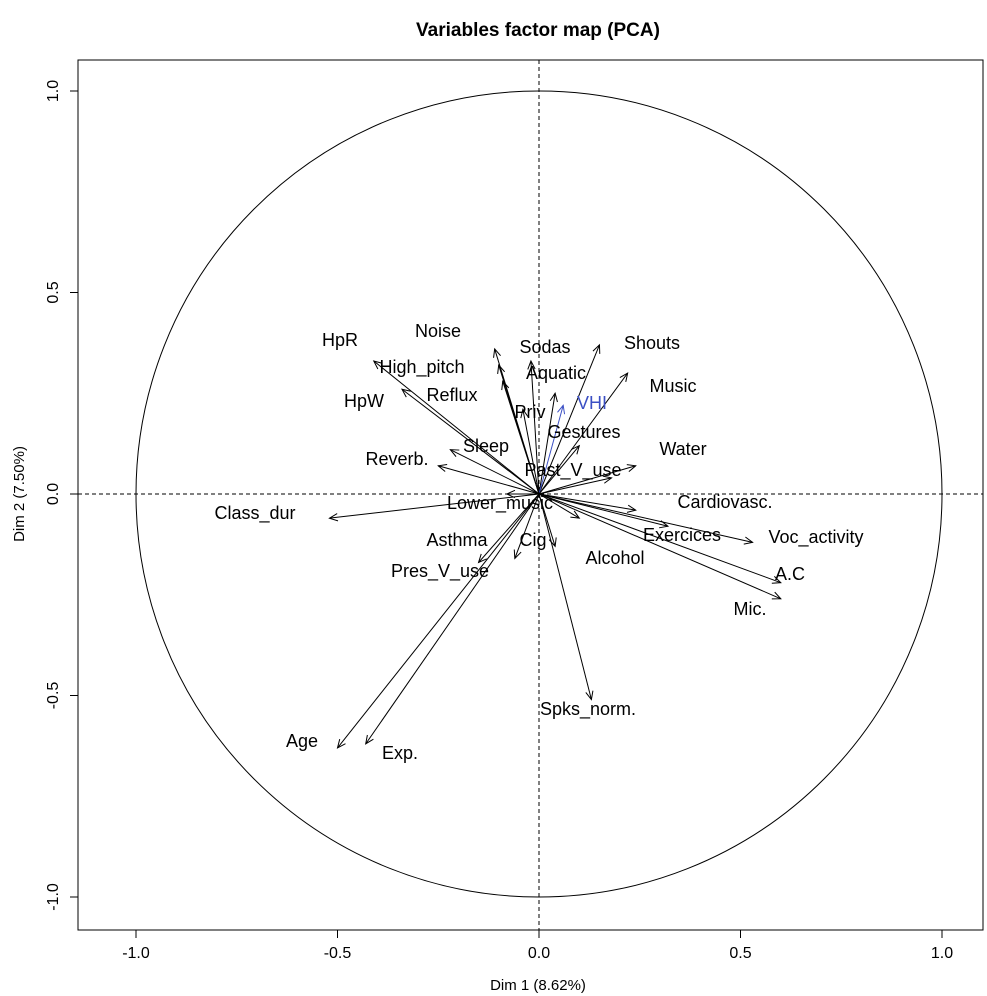 Image resolution: width=987 pixels, height=996 pixels. What do you see at coordinates (53, 696) in the screenshot?
I see `y-tick-label: -0.5` at bounding box center [53, 696].